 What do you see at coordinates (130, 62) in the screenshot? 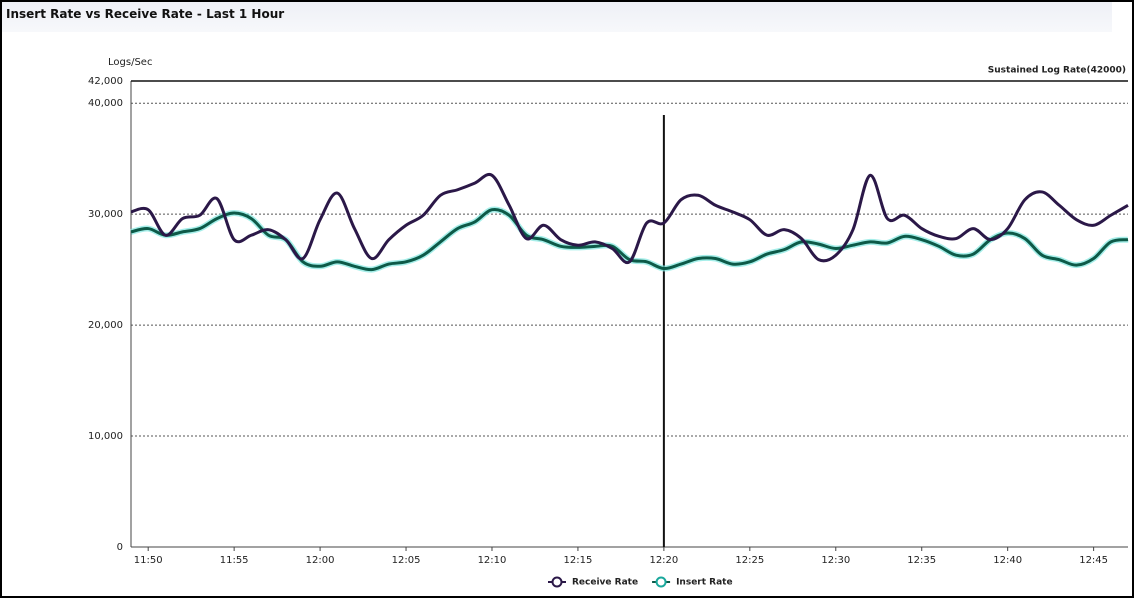
I see `y-axis-label: Logs/Sec` at bounding box center [130, 62].